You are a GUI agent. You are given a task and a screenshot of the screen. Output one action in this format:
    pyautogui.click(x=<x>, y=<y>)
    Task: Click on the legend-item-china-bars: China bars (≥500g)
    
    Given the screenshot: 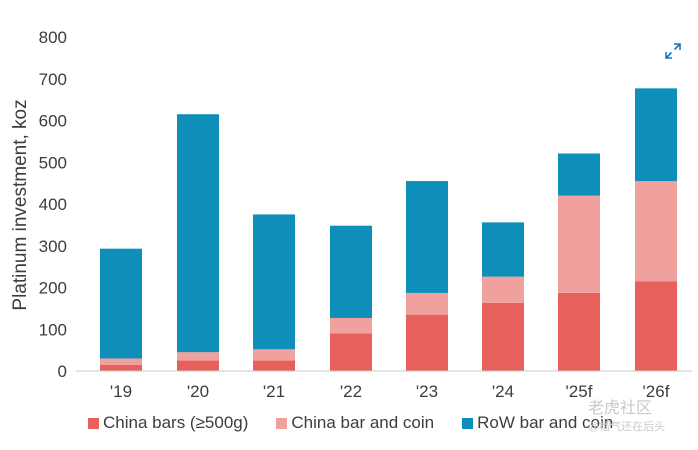 What is the action you would take?
    pyautogui.click(x=168, y=423)
    